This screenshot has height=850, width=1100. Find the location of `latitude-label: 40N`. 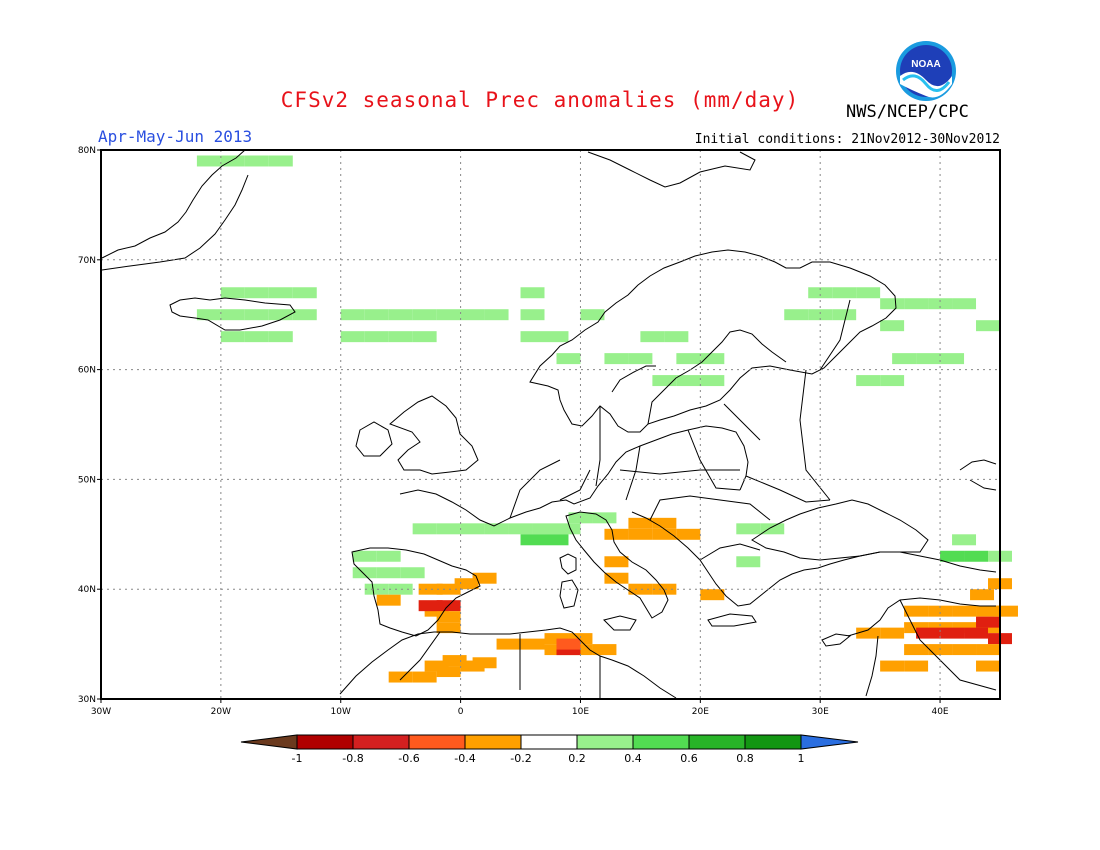

latitude-label: 40N is located at coordinates (87, 590).